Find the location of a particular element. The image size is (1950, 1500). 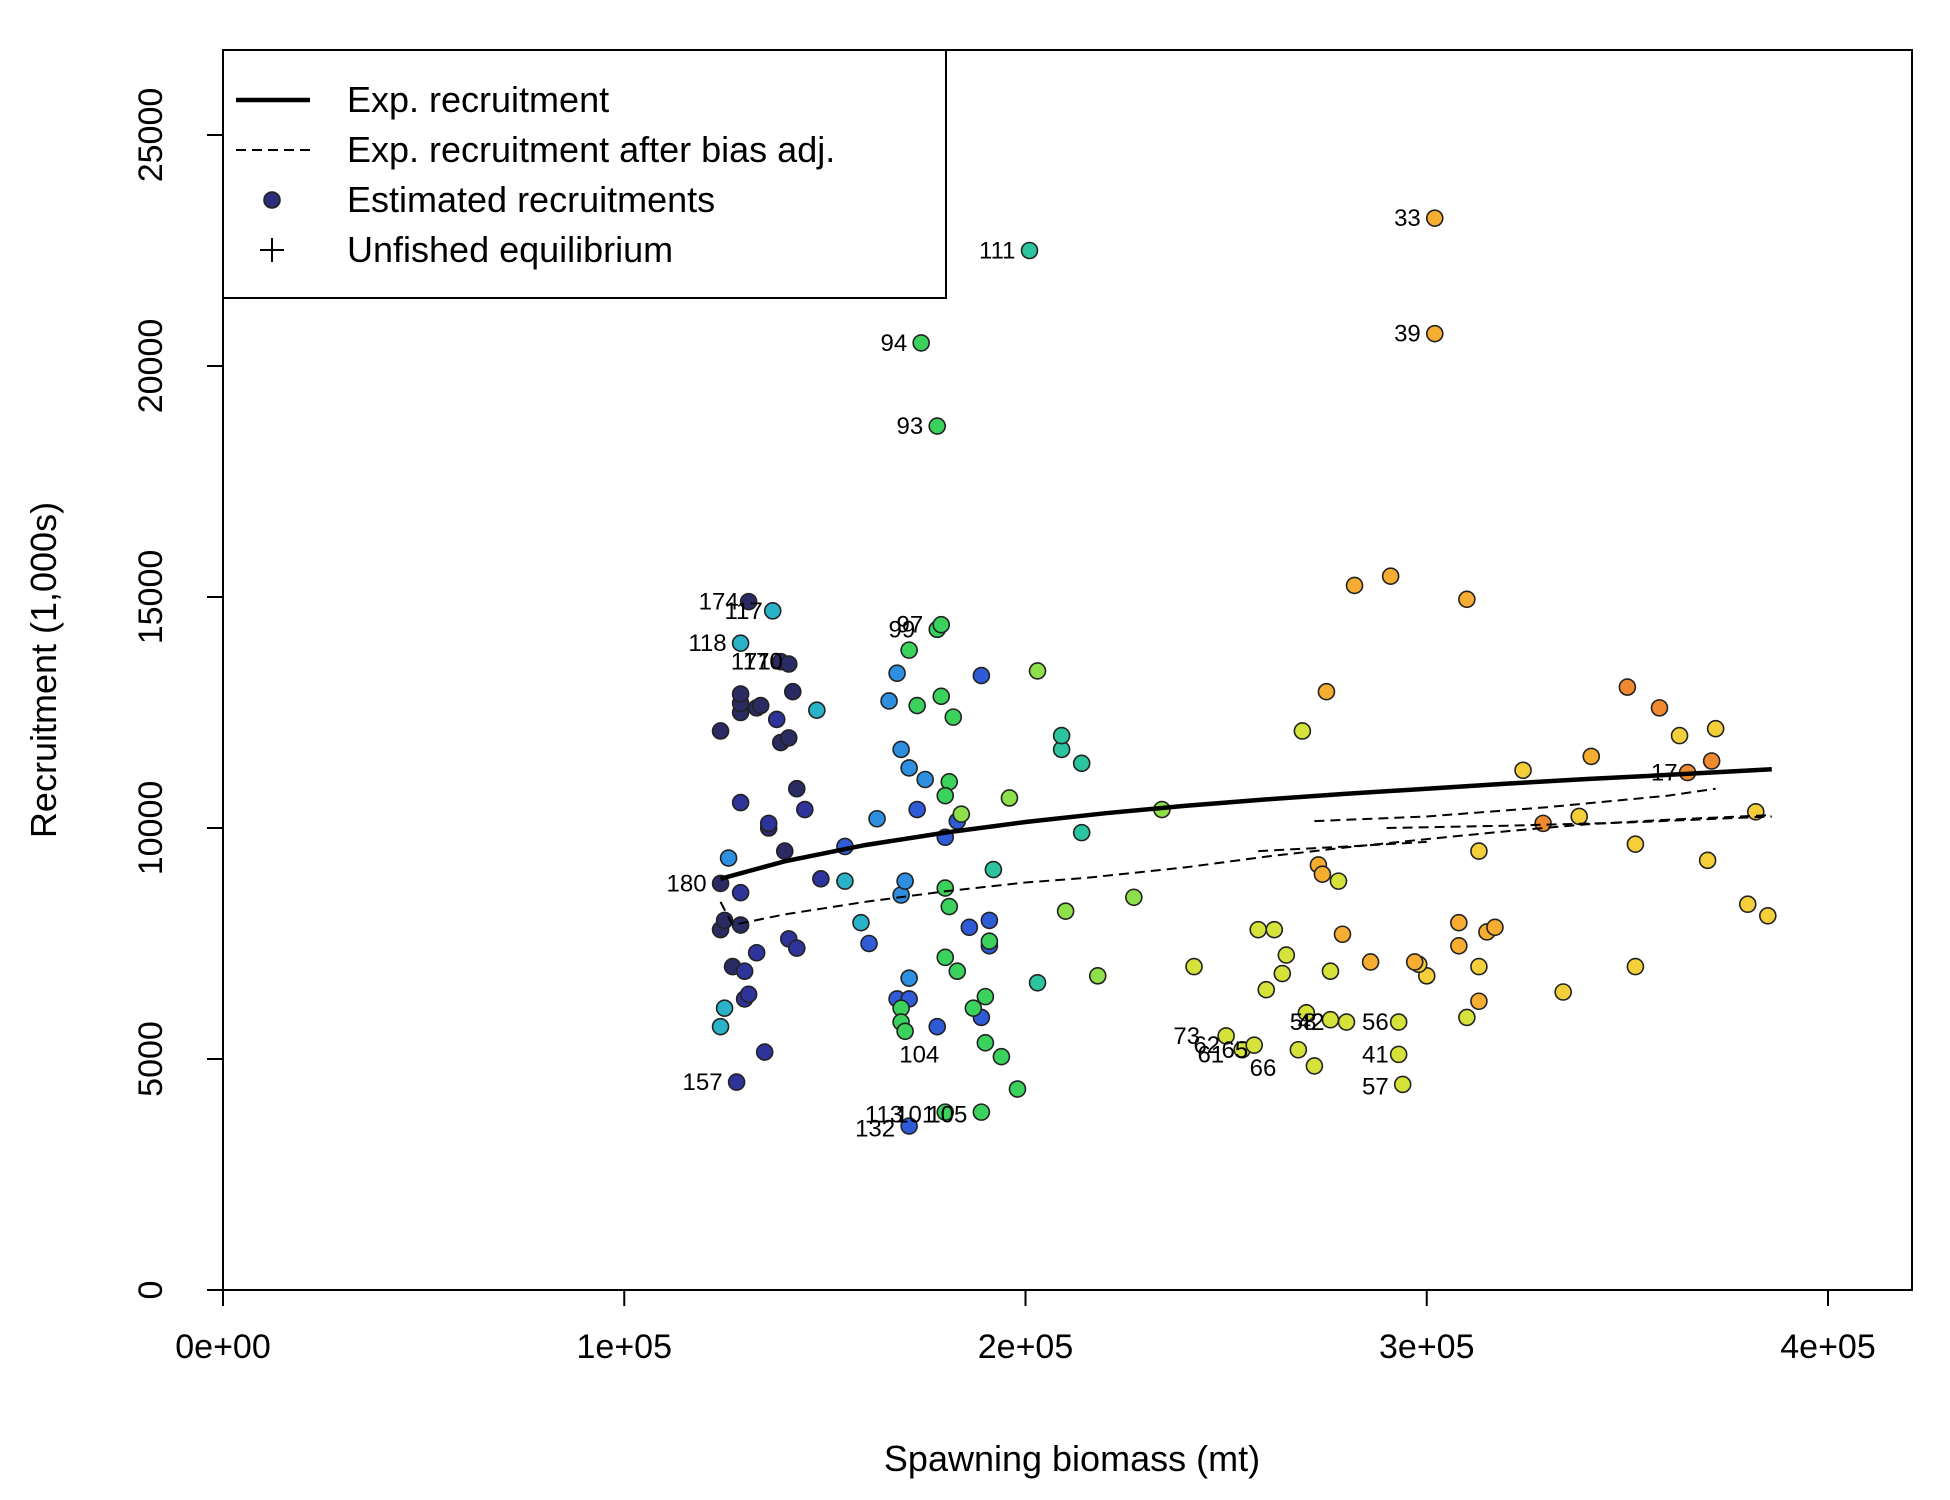

x-tick-label: 0e+00 is located at coordinates (223, 1347).